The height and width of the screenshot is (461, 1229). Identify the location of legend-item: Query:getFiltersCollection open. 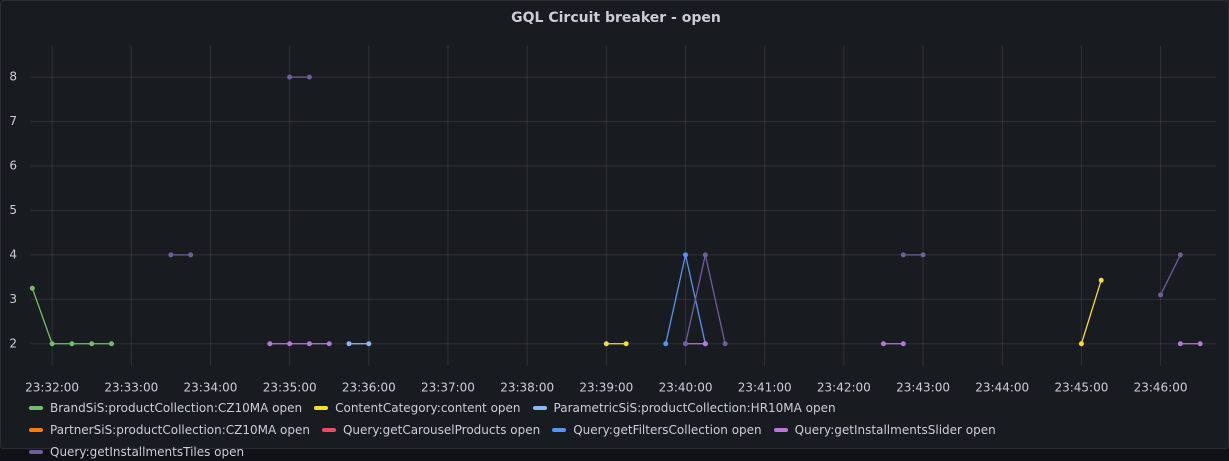
(657, 430).